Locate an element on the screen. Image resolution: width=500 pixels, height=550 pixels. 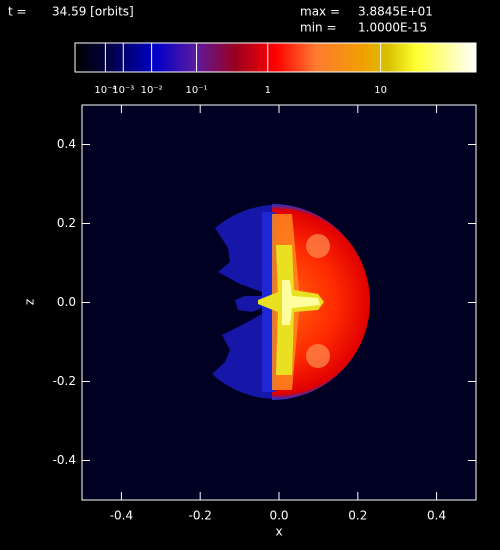
max-value: 3.8845E+01 is located at coordinates (395, 12).